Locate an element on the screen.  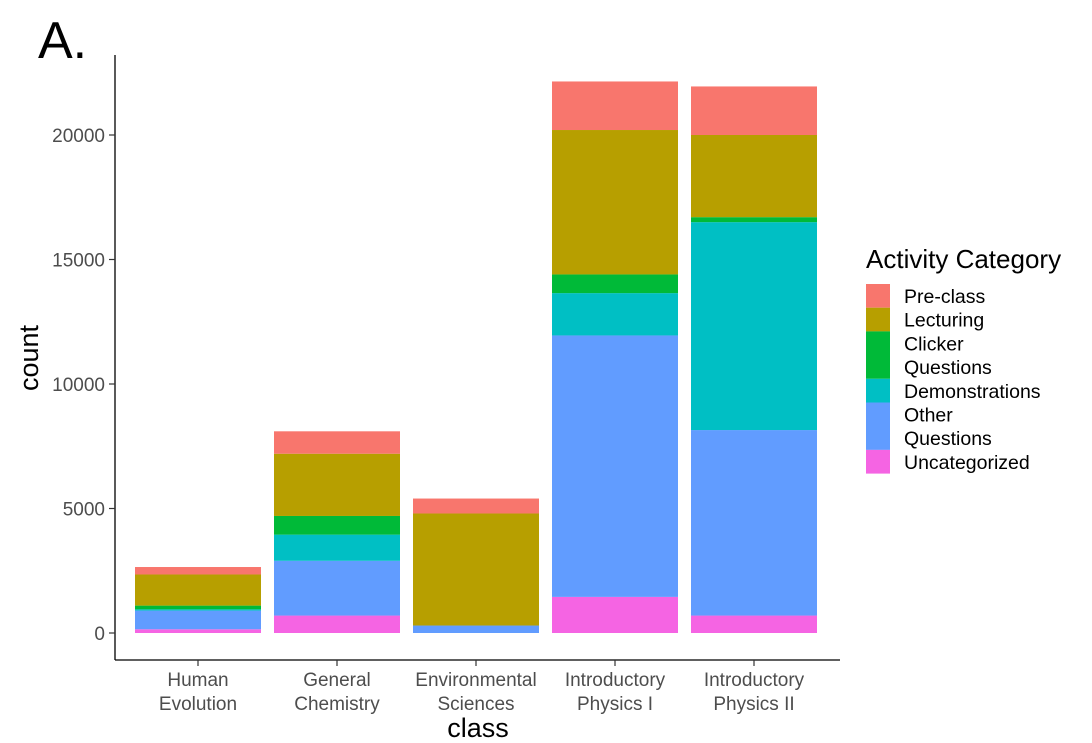
x-tick-label: Chemistry is located at coordinates (337, 704).